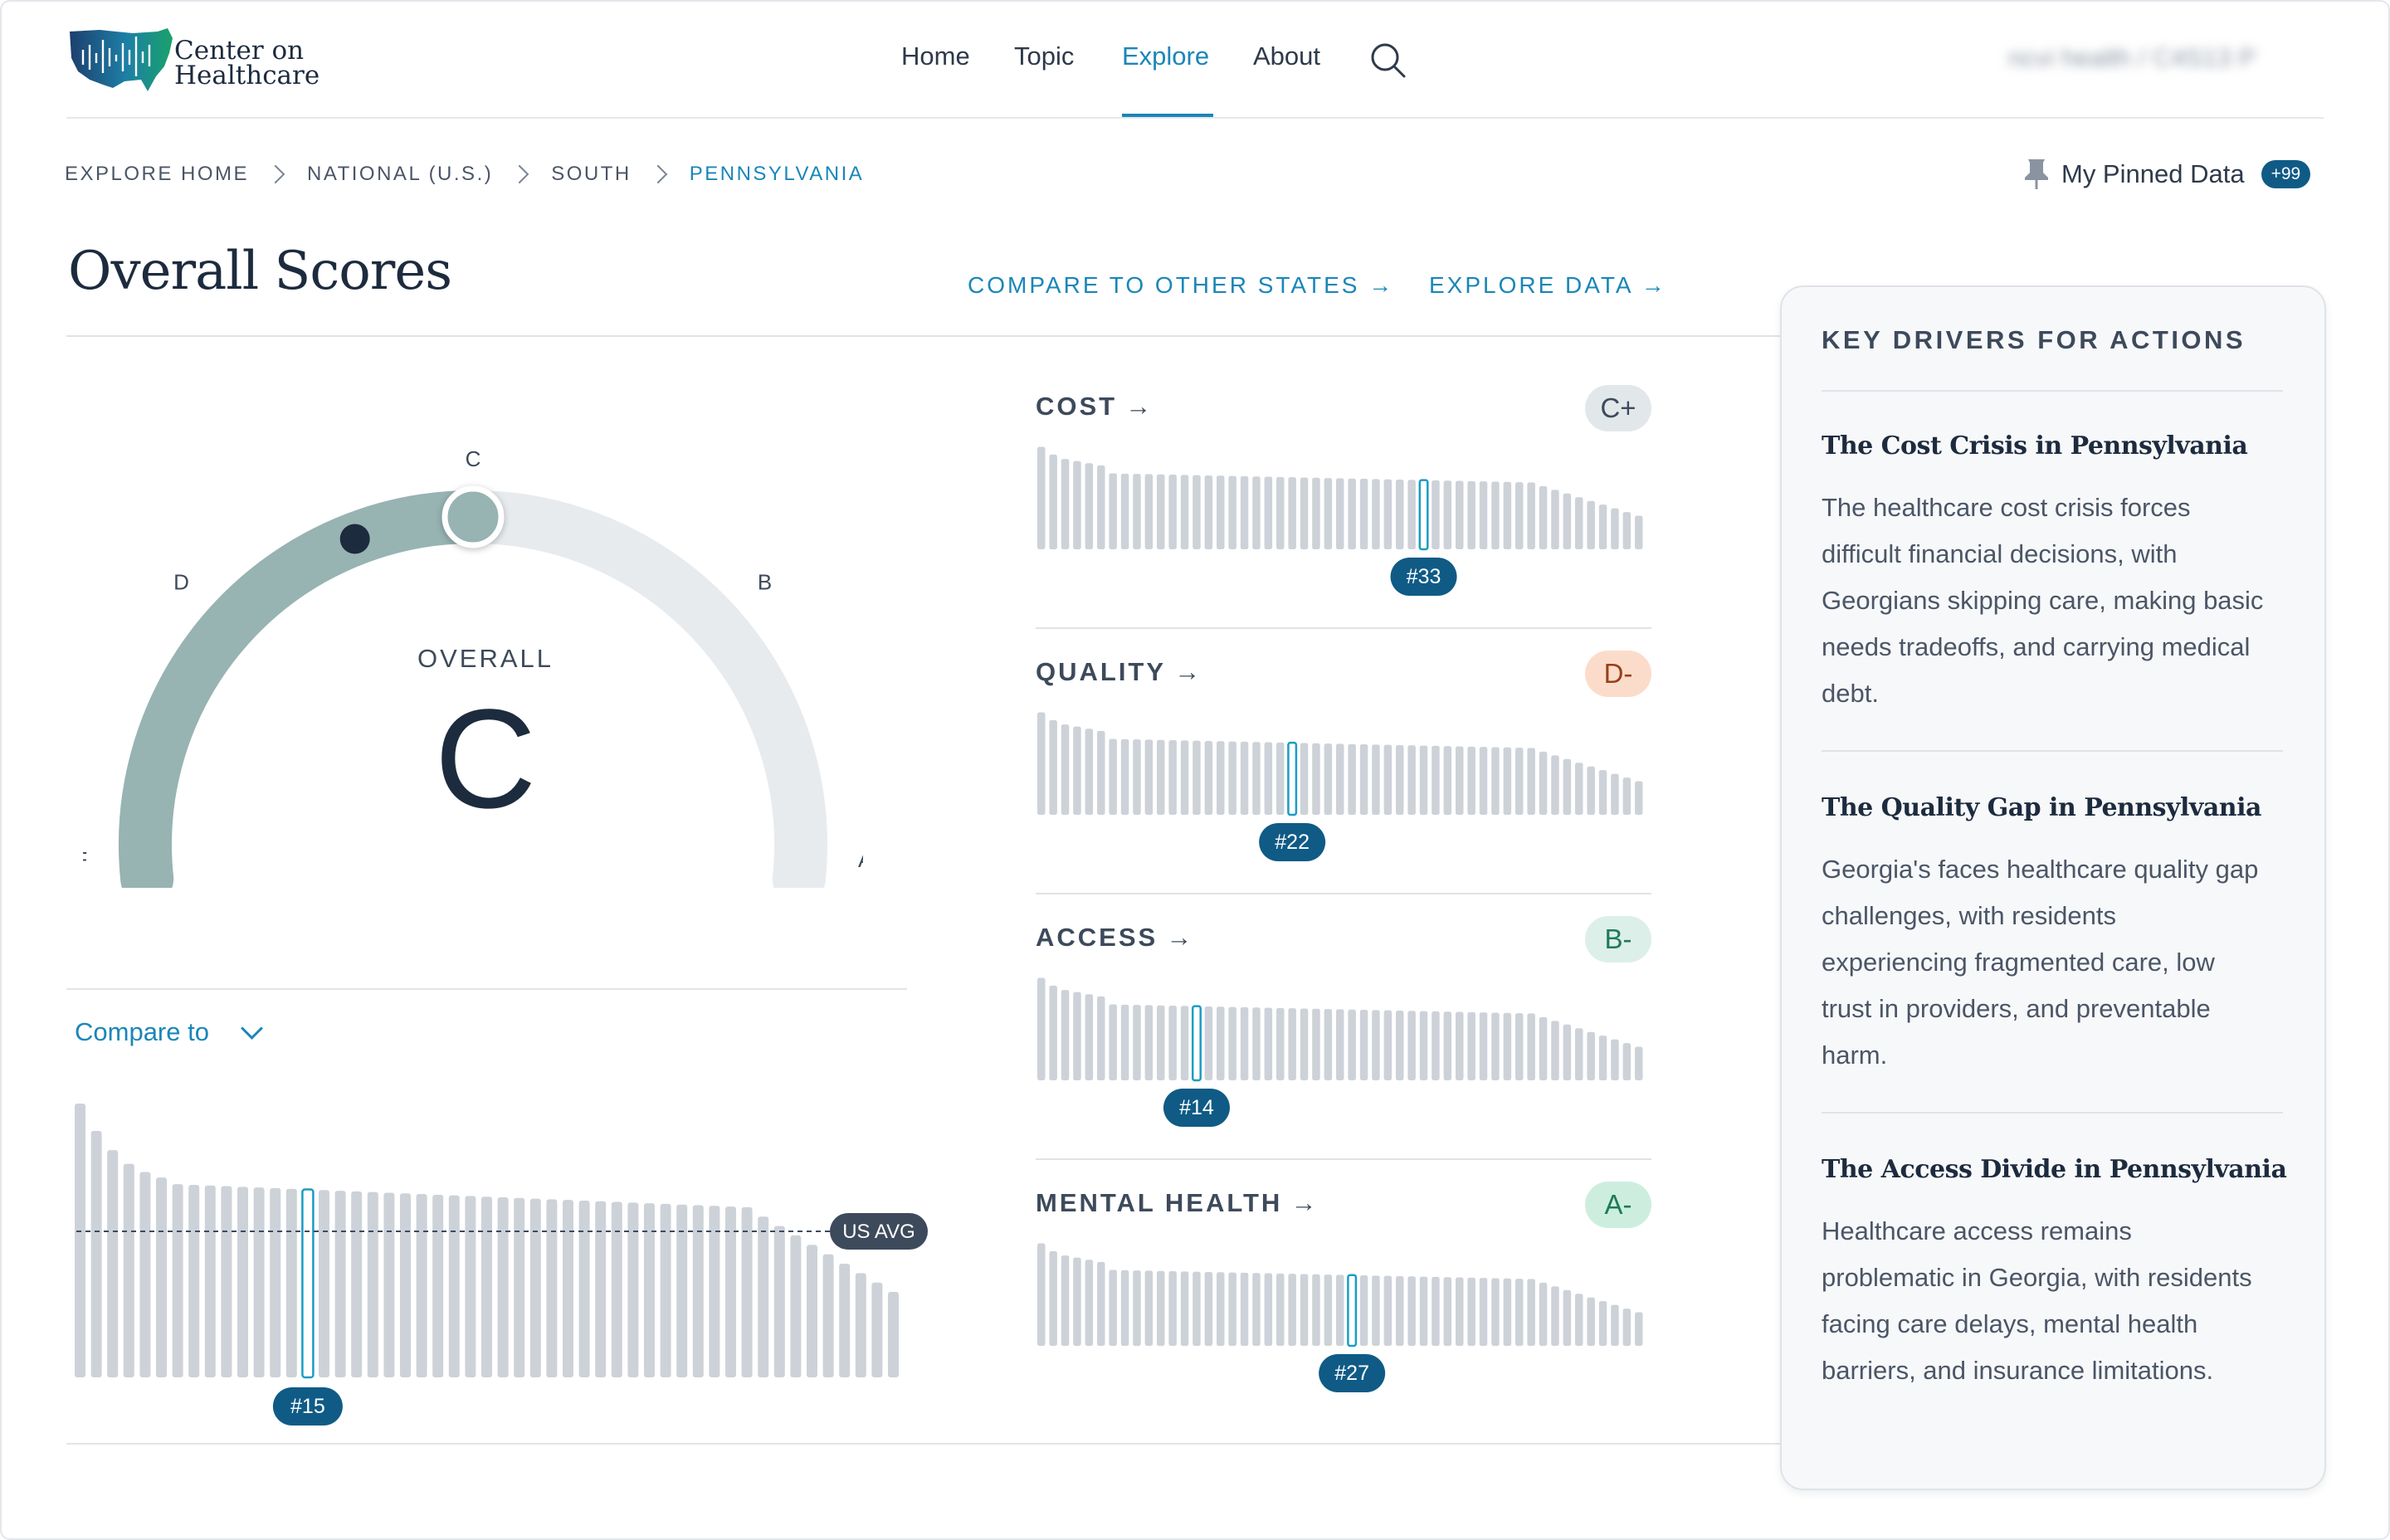  Describe the element at coordinates (169, 1031) in the screenshot. I see `compare-to-dropdown: Compare to` at that location.